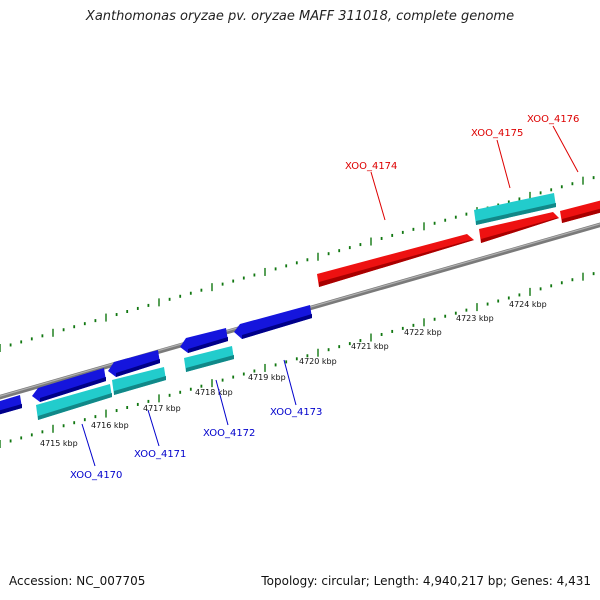 The image size is (600, 600). Describe the element at coordinates (267, 377) in the screenshot. I see `ruler-tick-label: 4719 kbp` at that location.